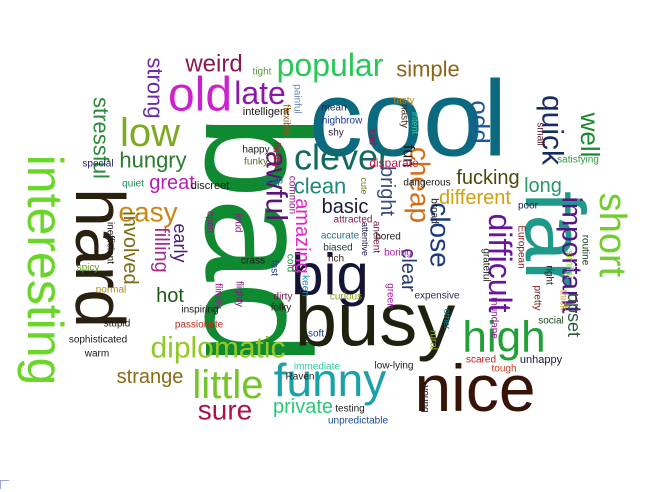 The width and height of the screenshot is (672, 492). What do you see at coordinates (345, 207) in the screenshot?
I see `word-basic: basic` at bounding box center [345, 207].